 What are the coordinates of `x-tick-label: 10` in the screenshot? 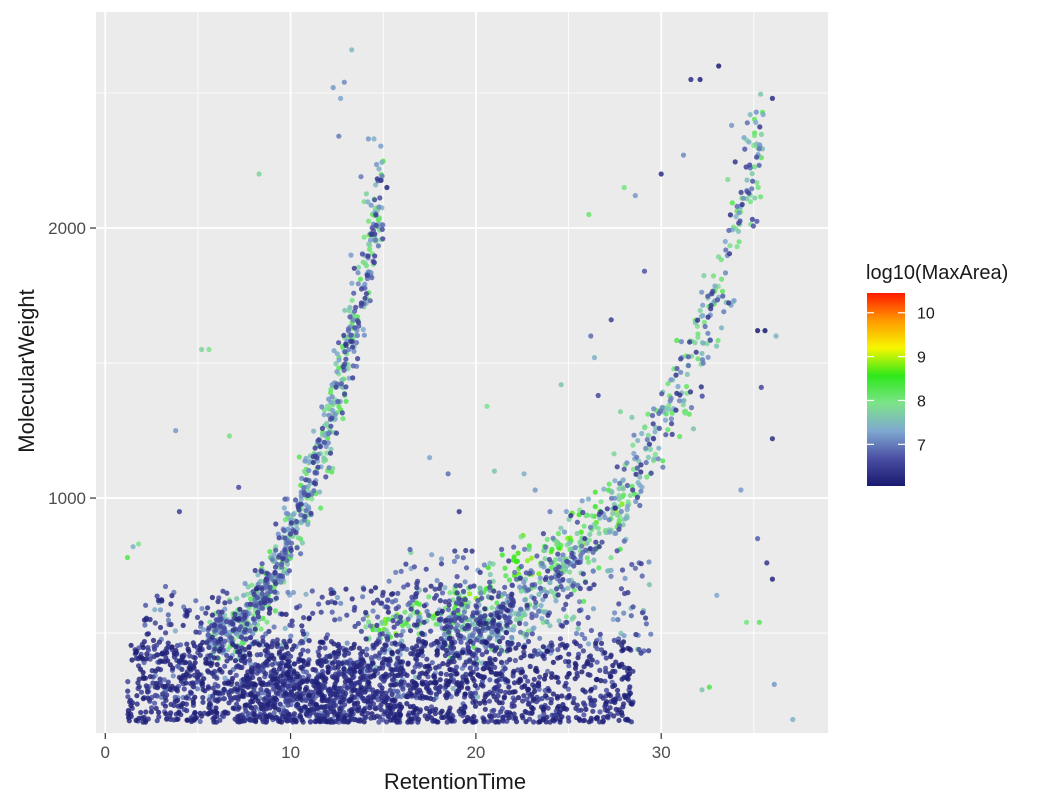 It's located at (290, 752).